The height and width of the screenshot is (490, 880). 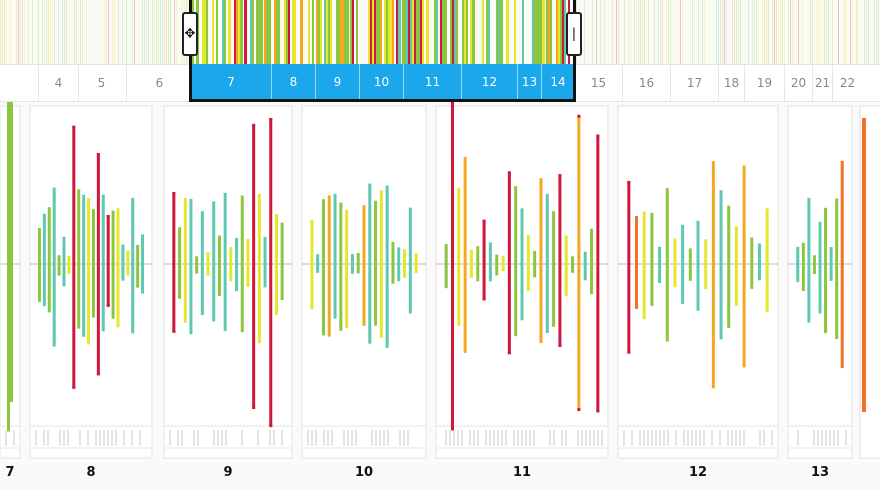 What do you see at coordinates (159, 83) in the screenshot?
I see `scale-day-6: 6` at bounding box center [159, 83].